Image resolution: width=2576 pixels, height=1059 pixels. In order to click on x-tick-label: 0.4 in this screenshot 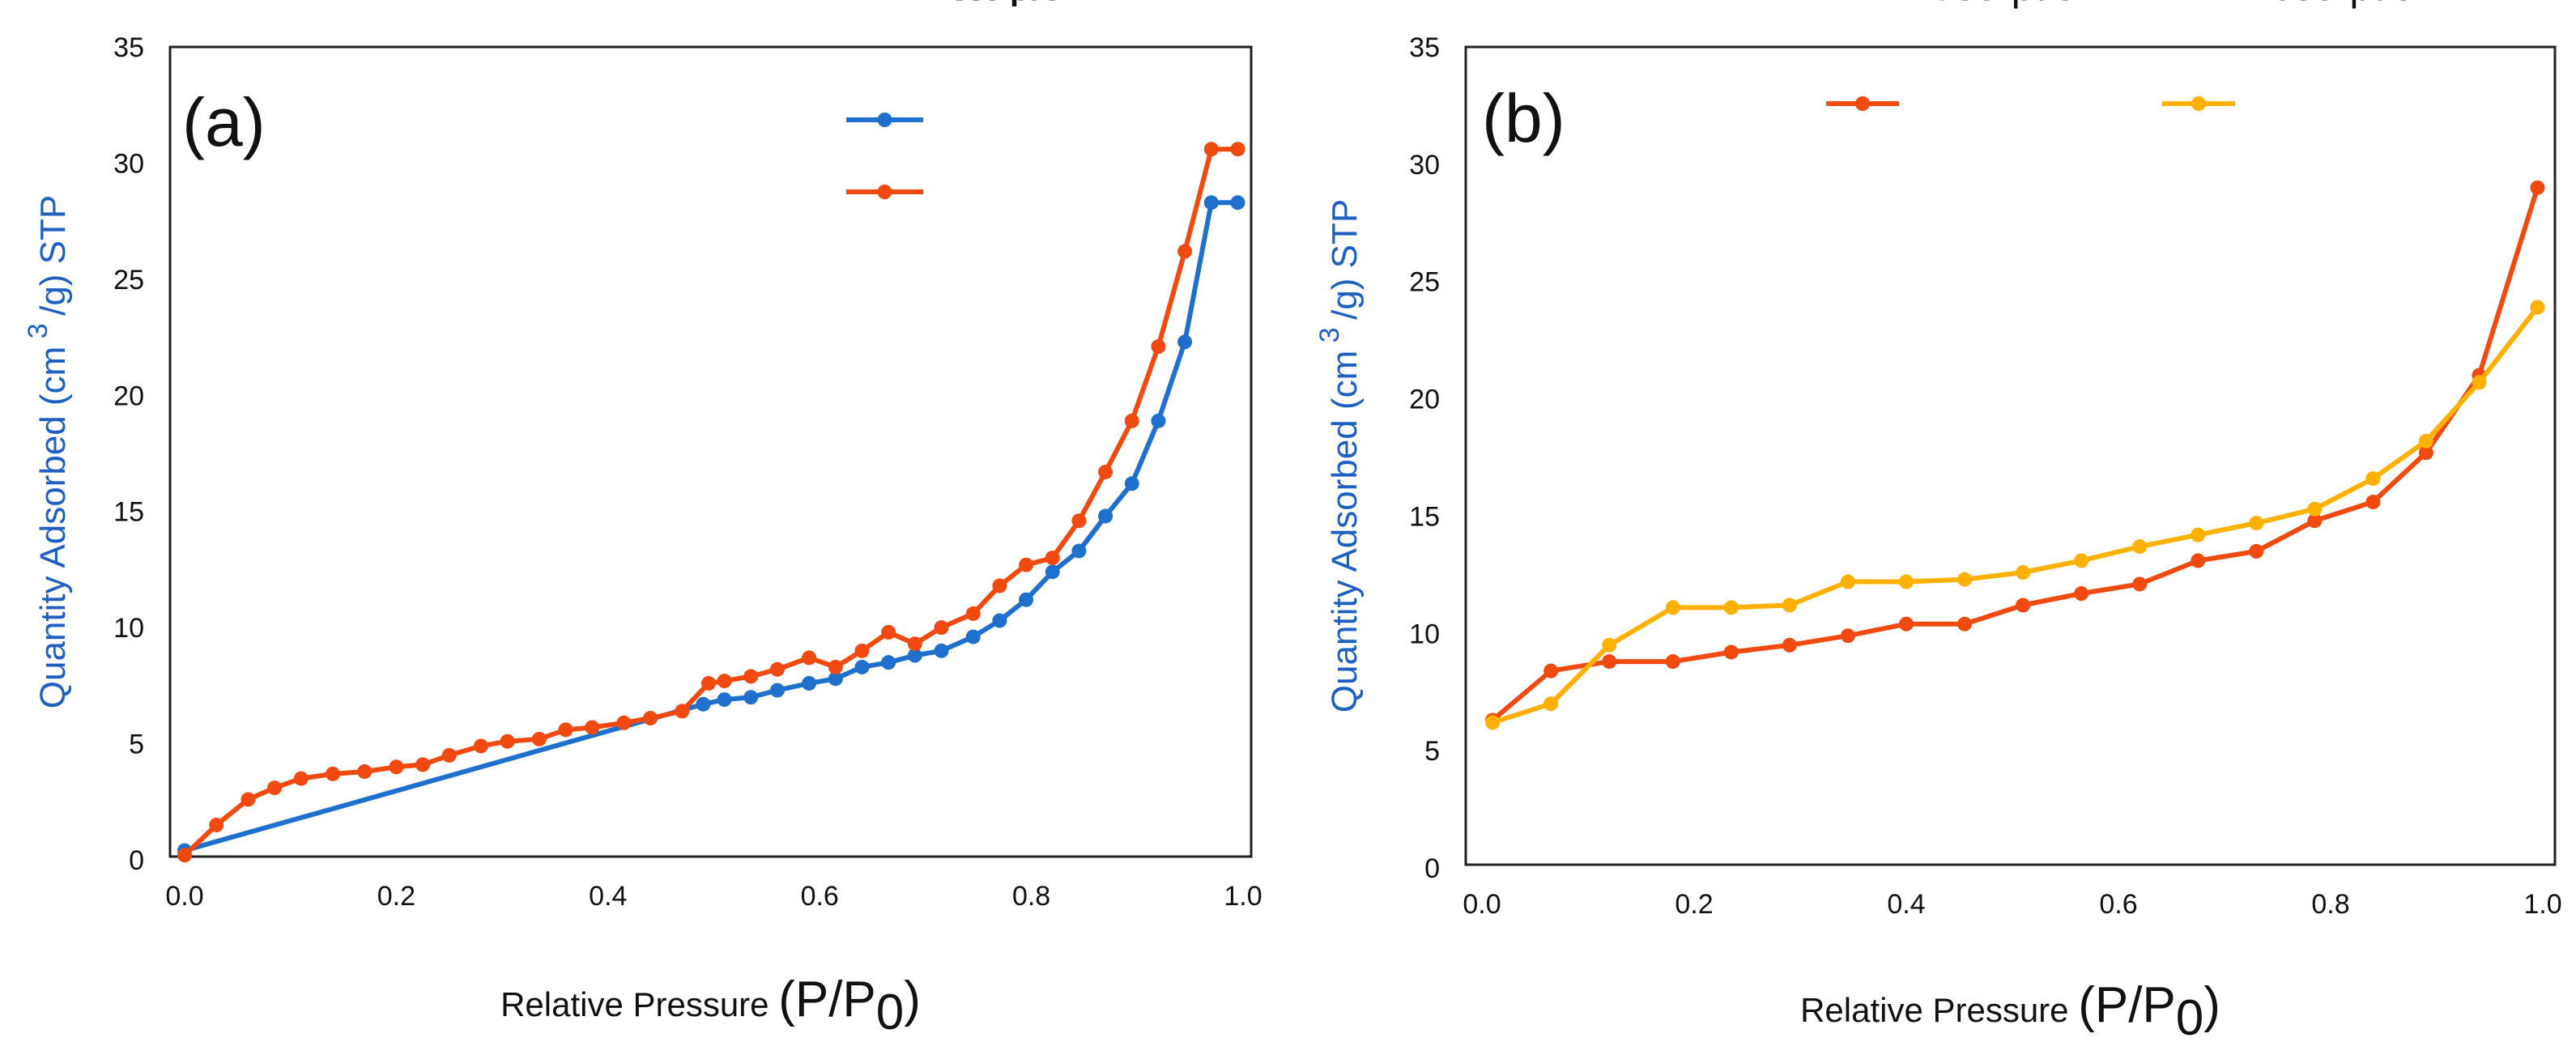, I will do `click(1906, 904)`.